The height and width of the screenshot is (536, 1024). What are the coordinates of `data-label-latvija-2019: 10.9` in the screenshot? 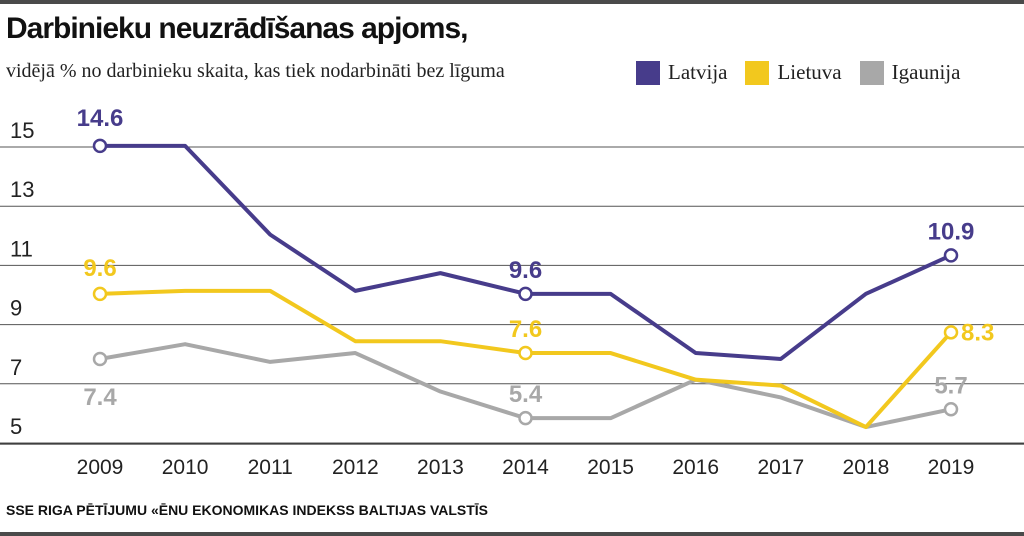 It's located at (951, 231).